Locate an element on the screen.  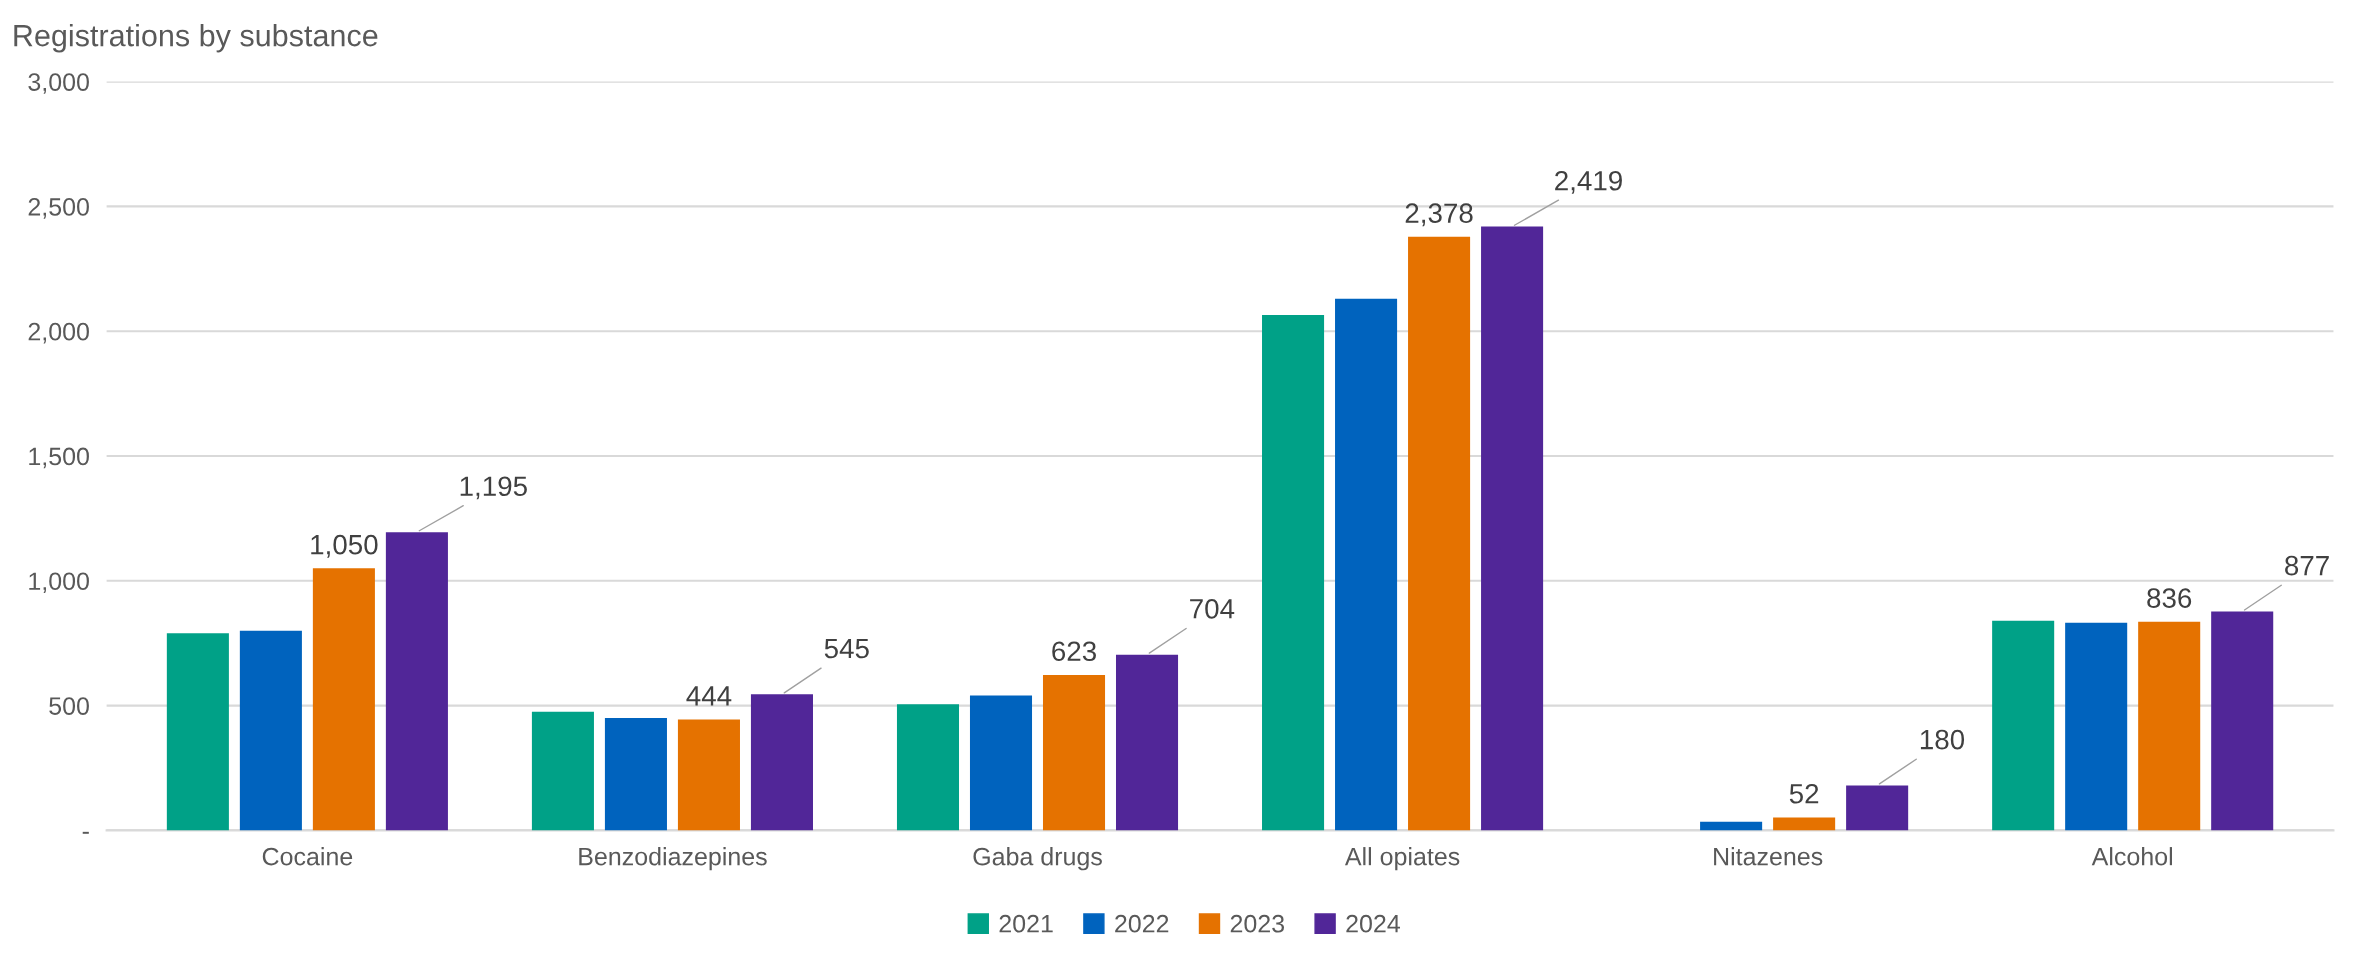
chart-title: Registrations by substance is located at coordinates (196, 38).